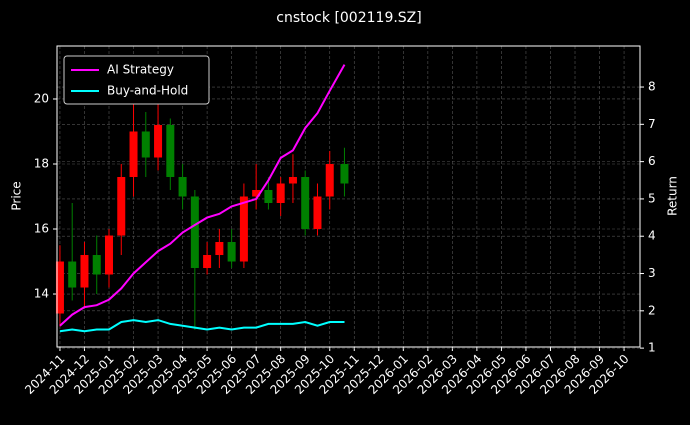 The image size is (690, 425). What do you see at coordinates (652, 198) in the screenshot?
I see `y2-tick-label: 5` at bounding box center [652, 198].